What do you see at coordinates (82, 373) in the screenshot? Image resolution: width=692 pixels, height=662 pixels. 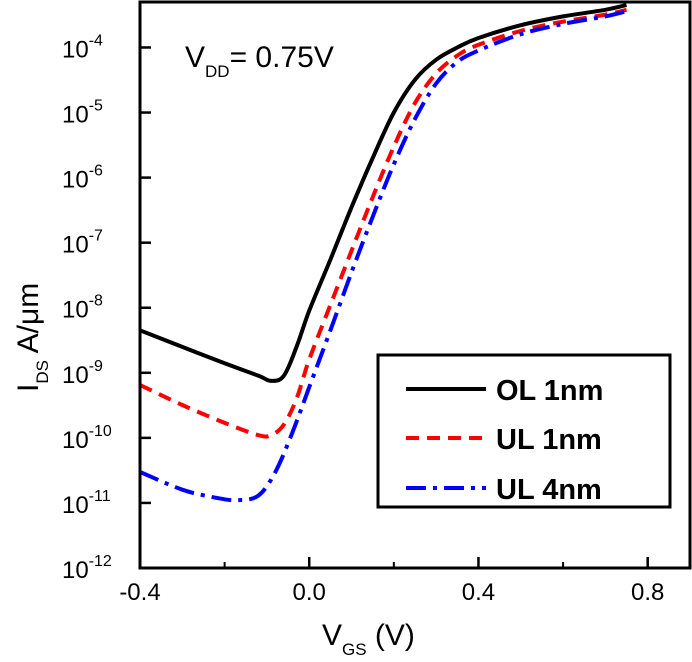 I see `y-tick-label: 10⁻⁹` at bounding box center [82, 373].